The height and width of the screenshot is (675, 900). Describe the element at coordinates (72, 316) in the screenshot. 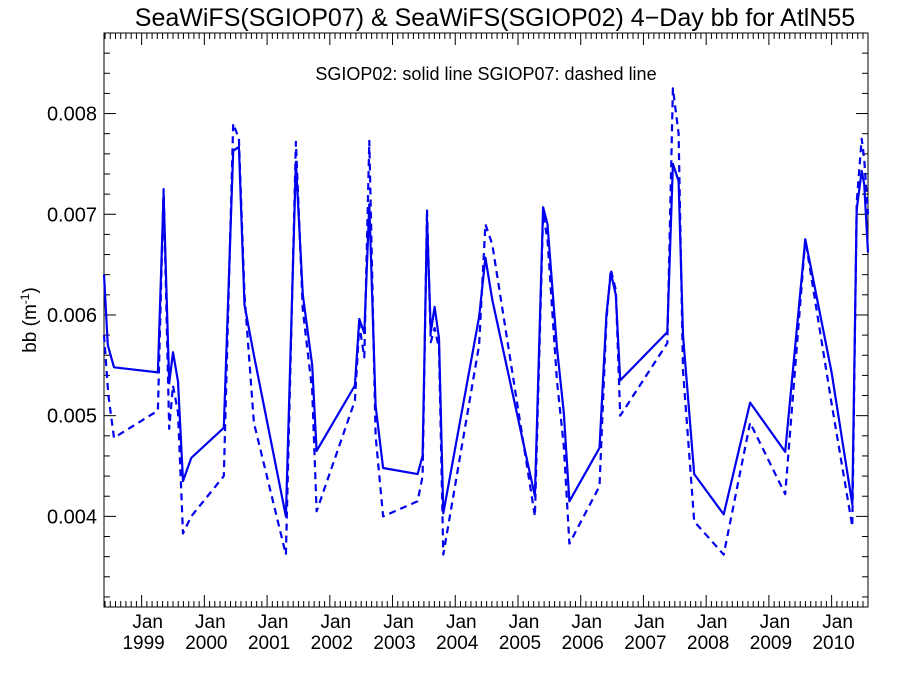

I see `y-tick-label: 0.006` at that location.